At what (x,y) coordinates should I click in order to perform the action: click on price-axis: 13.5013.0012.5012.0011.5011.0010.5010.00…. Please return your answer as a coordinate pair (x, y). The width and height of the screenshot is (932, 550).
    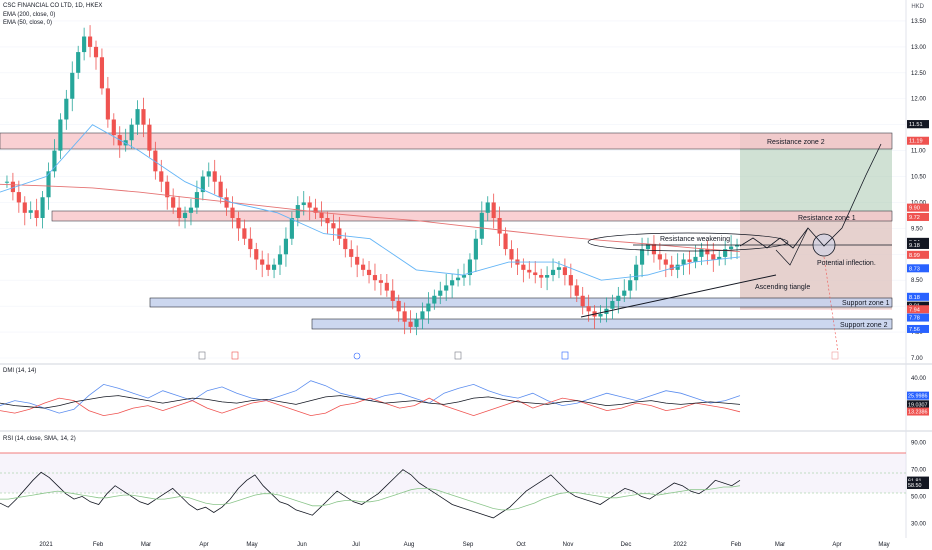
    Looking at the image, I should click on (918, 190).